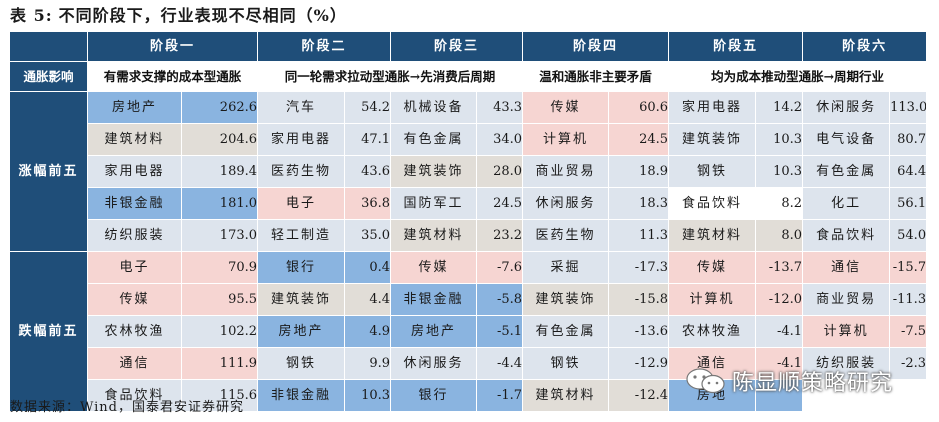 The height and width of the screenshot is (422, 939). Describe the element at coordinates (798, 76) in the screenshot. I see `stage-5-6-description: 均为成本推动型通胀→周期行业` at that location.